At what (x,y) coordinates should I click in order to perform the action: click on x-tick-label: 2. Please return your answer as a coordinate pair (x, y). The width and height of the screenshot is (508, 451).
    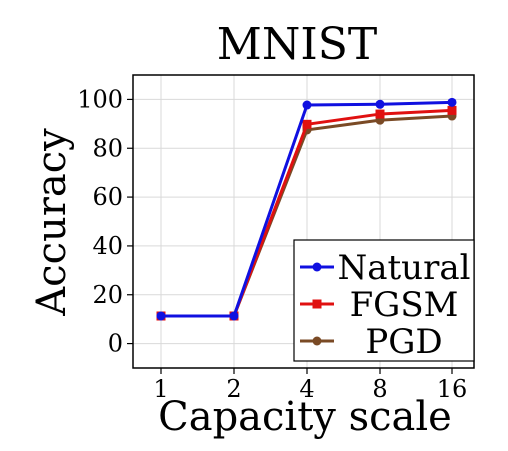
    Looking at the image, I should click on (233, 389).